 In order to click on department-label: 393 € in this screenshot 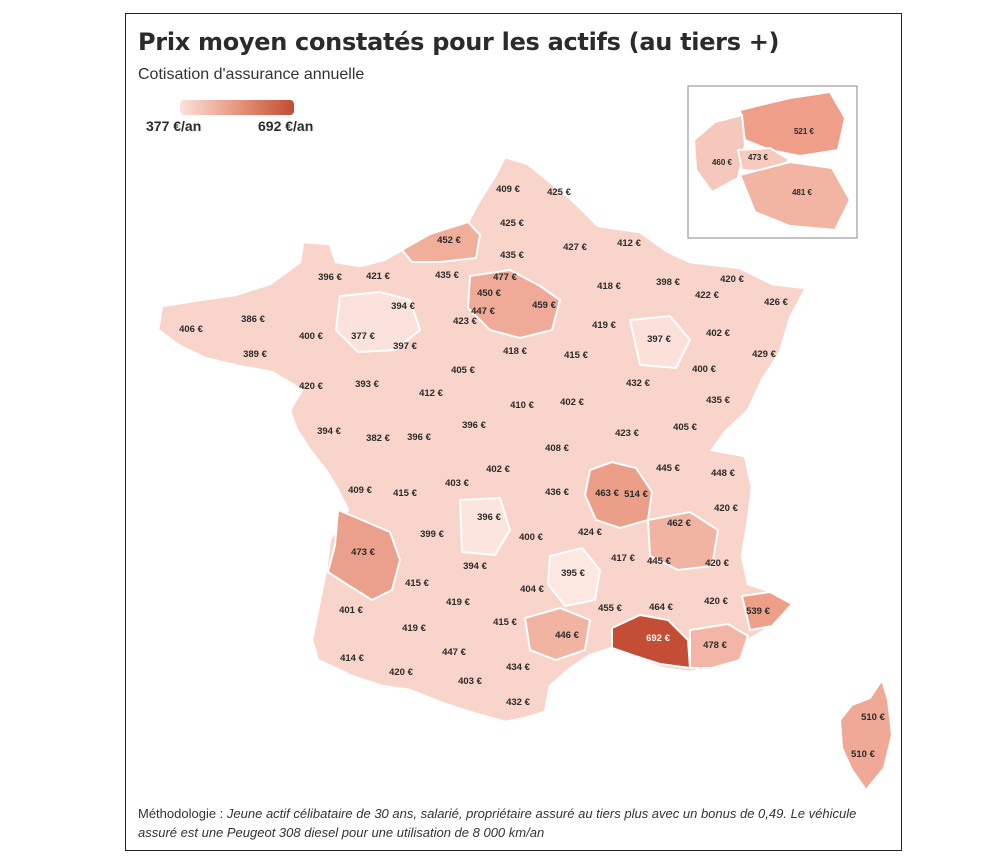, I will do `click(367, 384)`.